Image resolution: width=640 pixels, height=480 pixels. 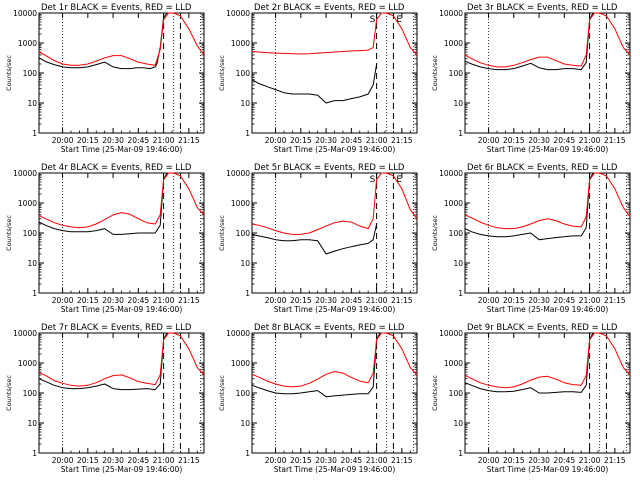 What do you see at coordinates (542, 8) in the screenshot?
I see `panel-title: Det 3r BLACK = Events, RED = LLD` at bounding box center [542, 8].